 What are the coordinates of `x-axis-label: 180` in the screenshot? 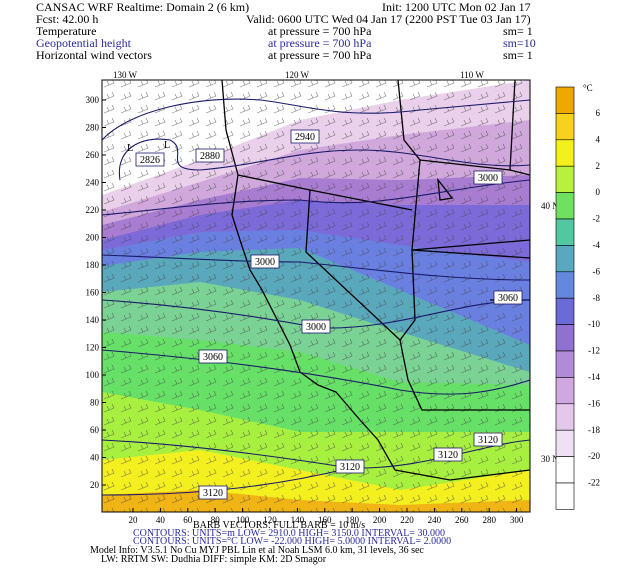 It's located at (352, 520).